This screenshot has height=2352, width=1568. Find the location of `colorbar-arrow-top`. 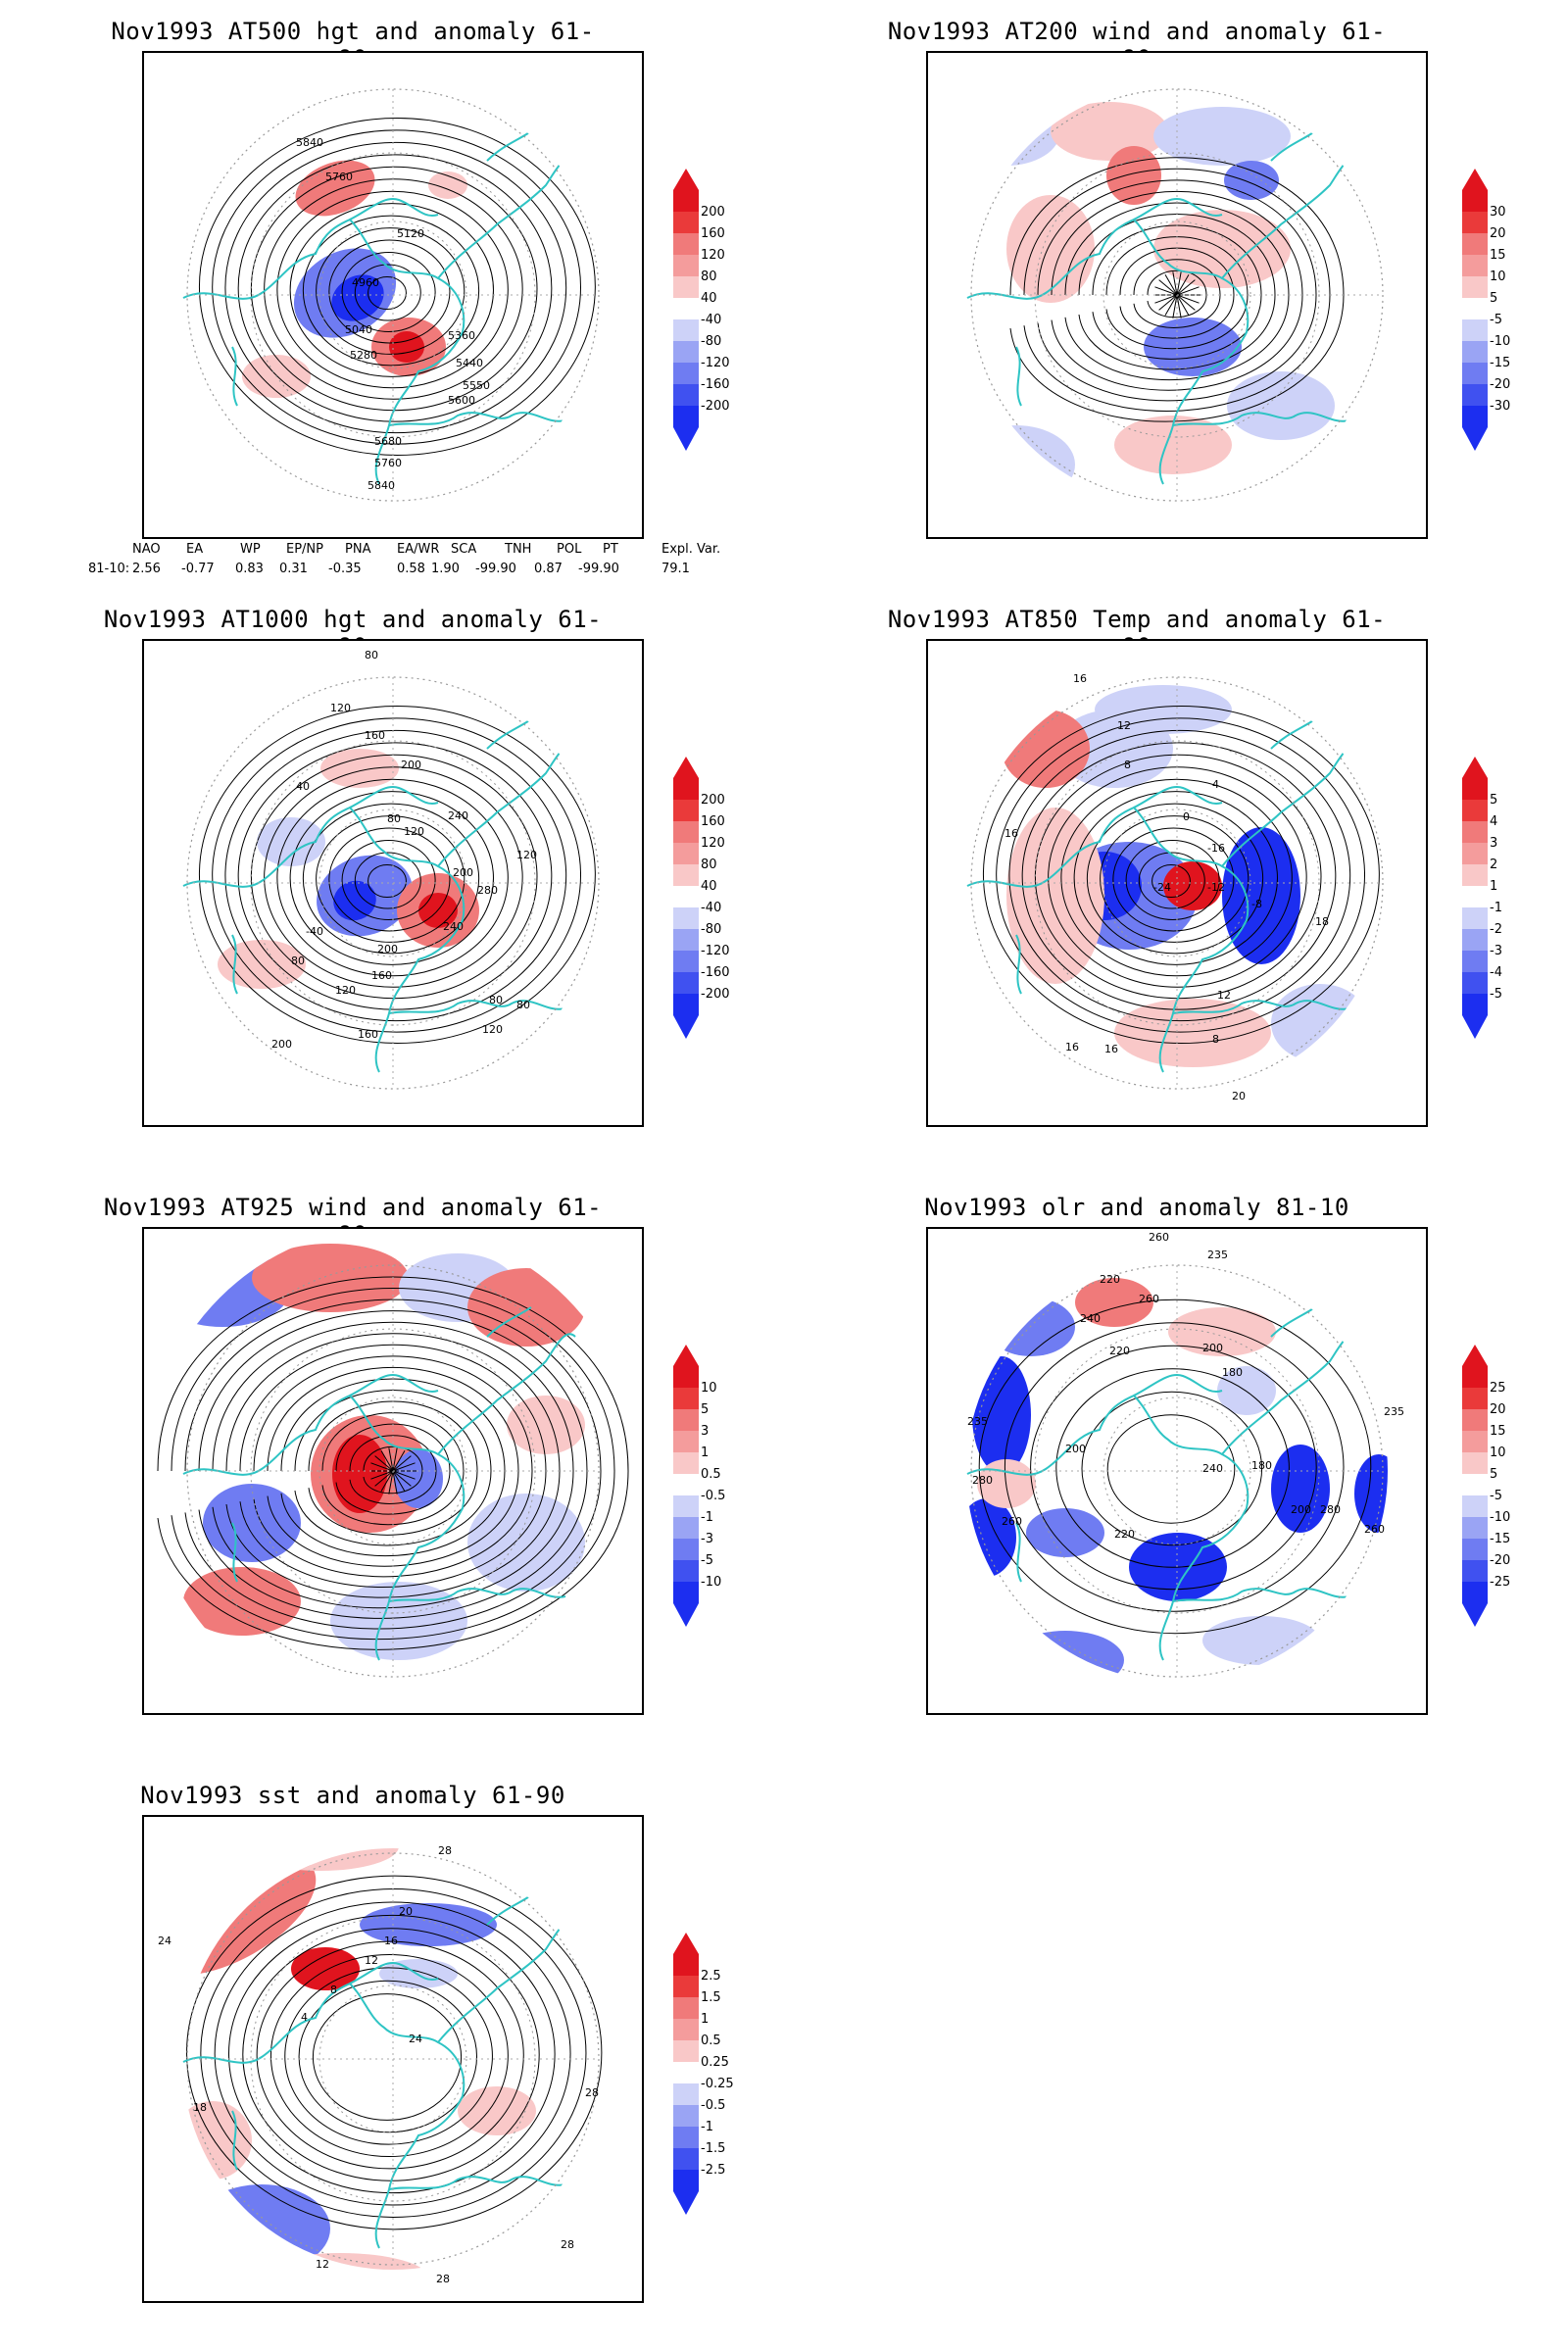

colorbar-arrow-top is located at coordinates (686, 1943).